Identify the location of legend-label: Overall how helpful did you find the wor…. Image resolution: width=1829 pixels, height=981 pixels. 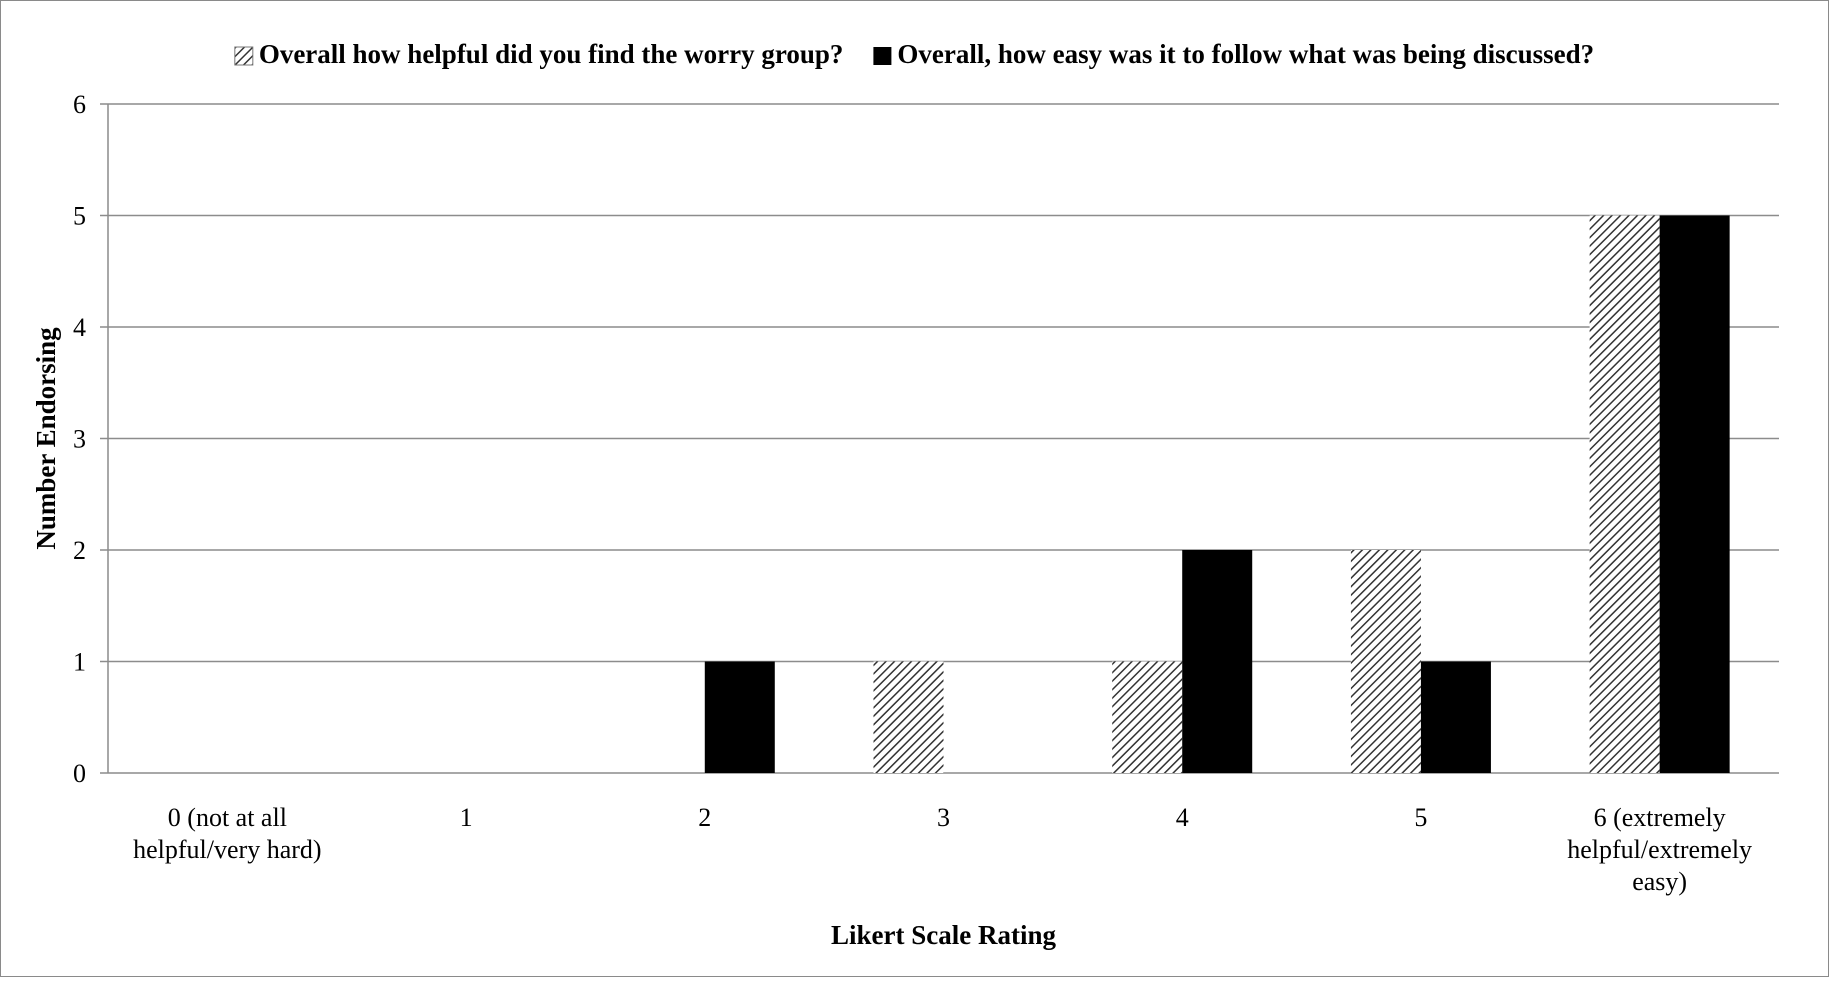
(551, 54).